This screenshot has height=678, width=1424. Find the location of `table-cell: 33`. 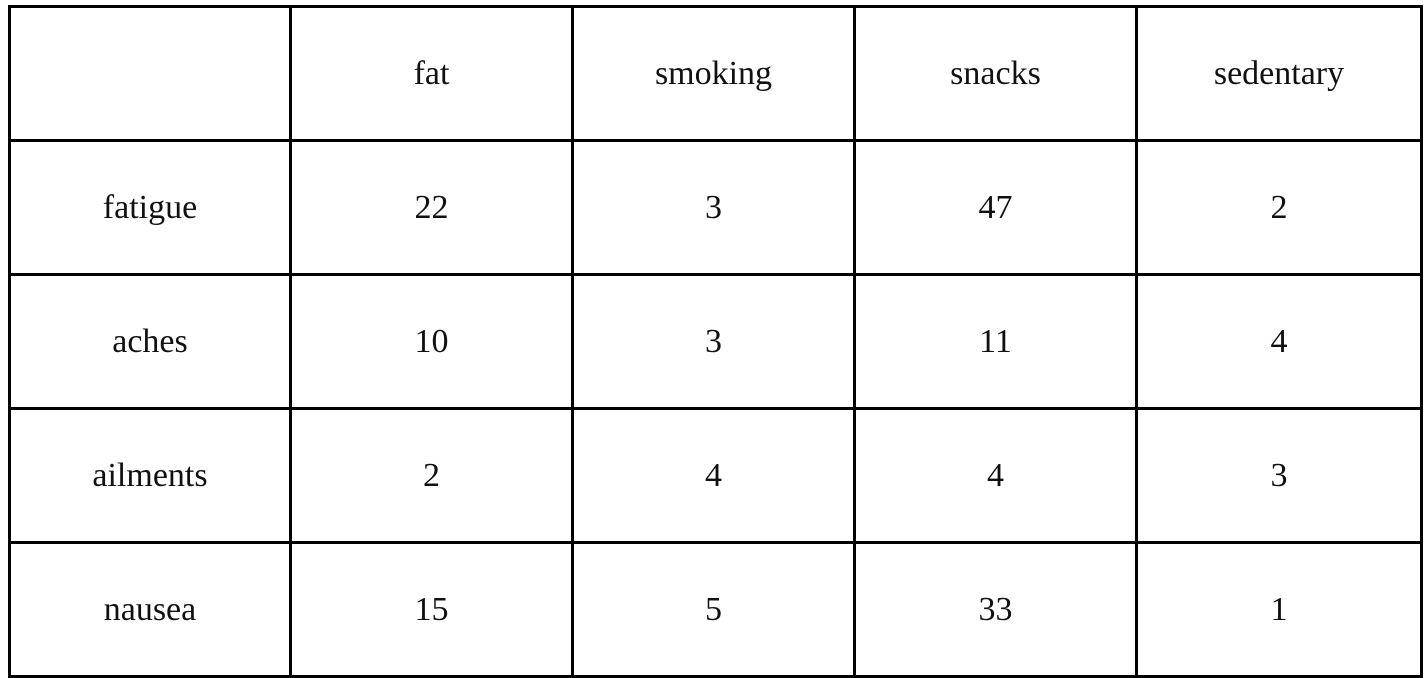

table-cell: 33 is located at coordinates (995, 609).